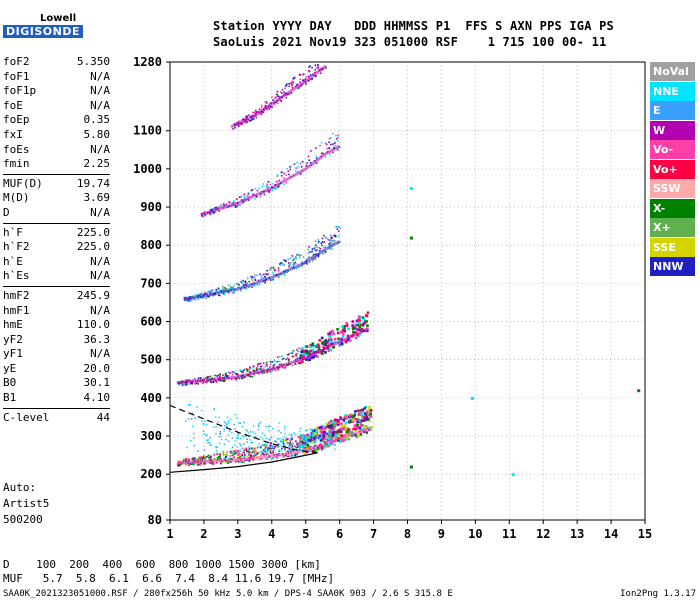 The height and width of the screenshot is (600, 700). Describe the element at coordinates (151, 436) in the screenshot. I see `y-tick-label: 300` at that location.